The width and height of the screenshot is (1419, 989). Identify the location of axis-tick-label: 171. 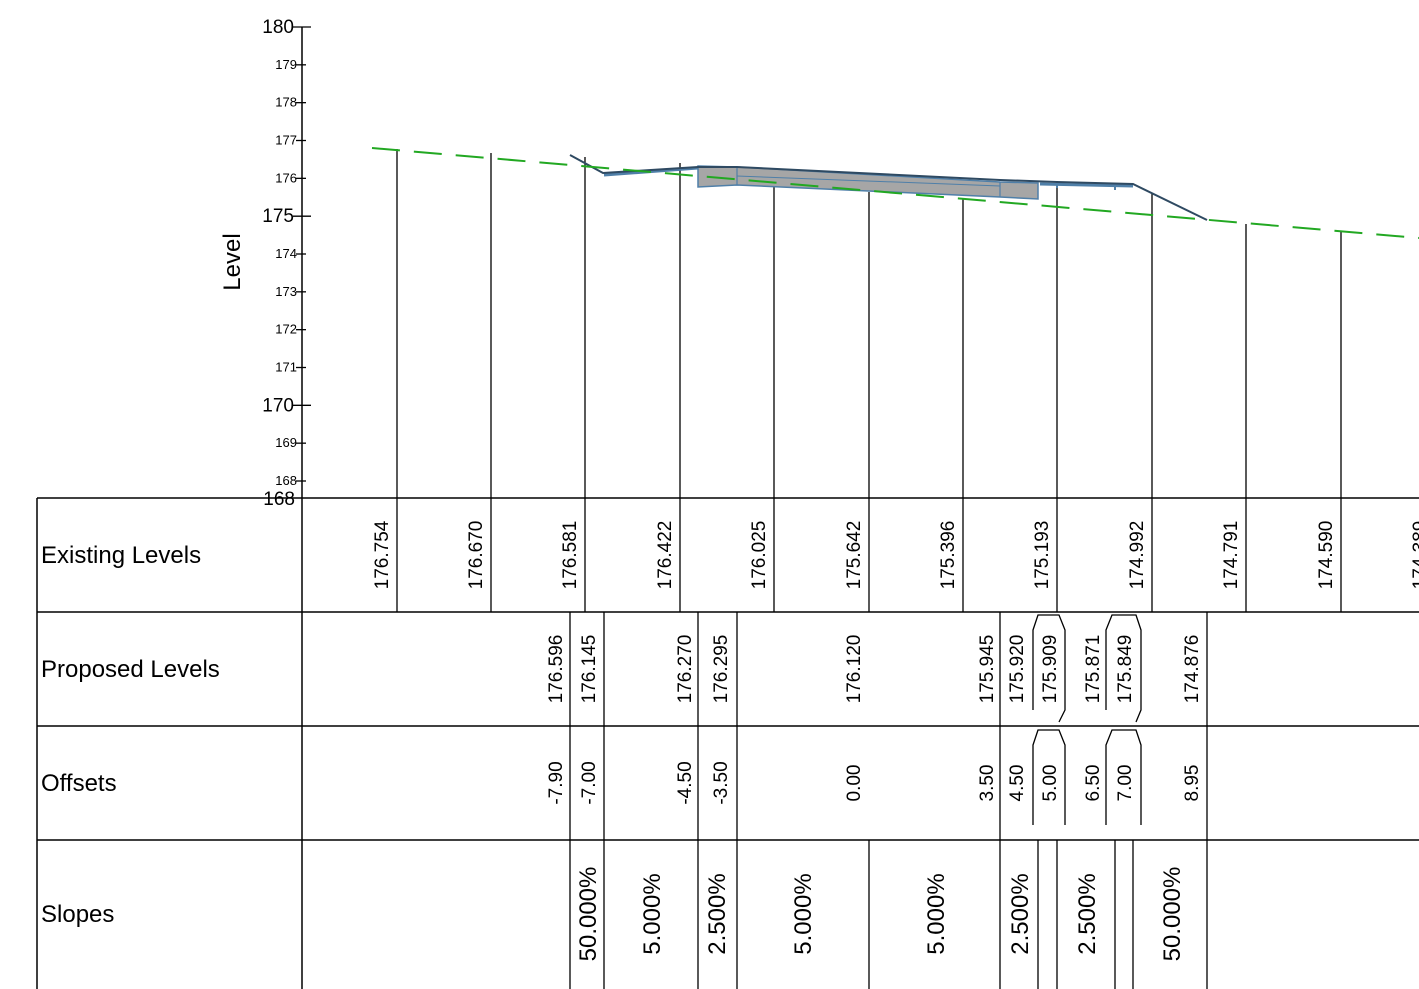
(286, 367).